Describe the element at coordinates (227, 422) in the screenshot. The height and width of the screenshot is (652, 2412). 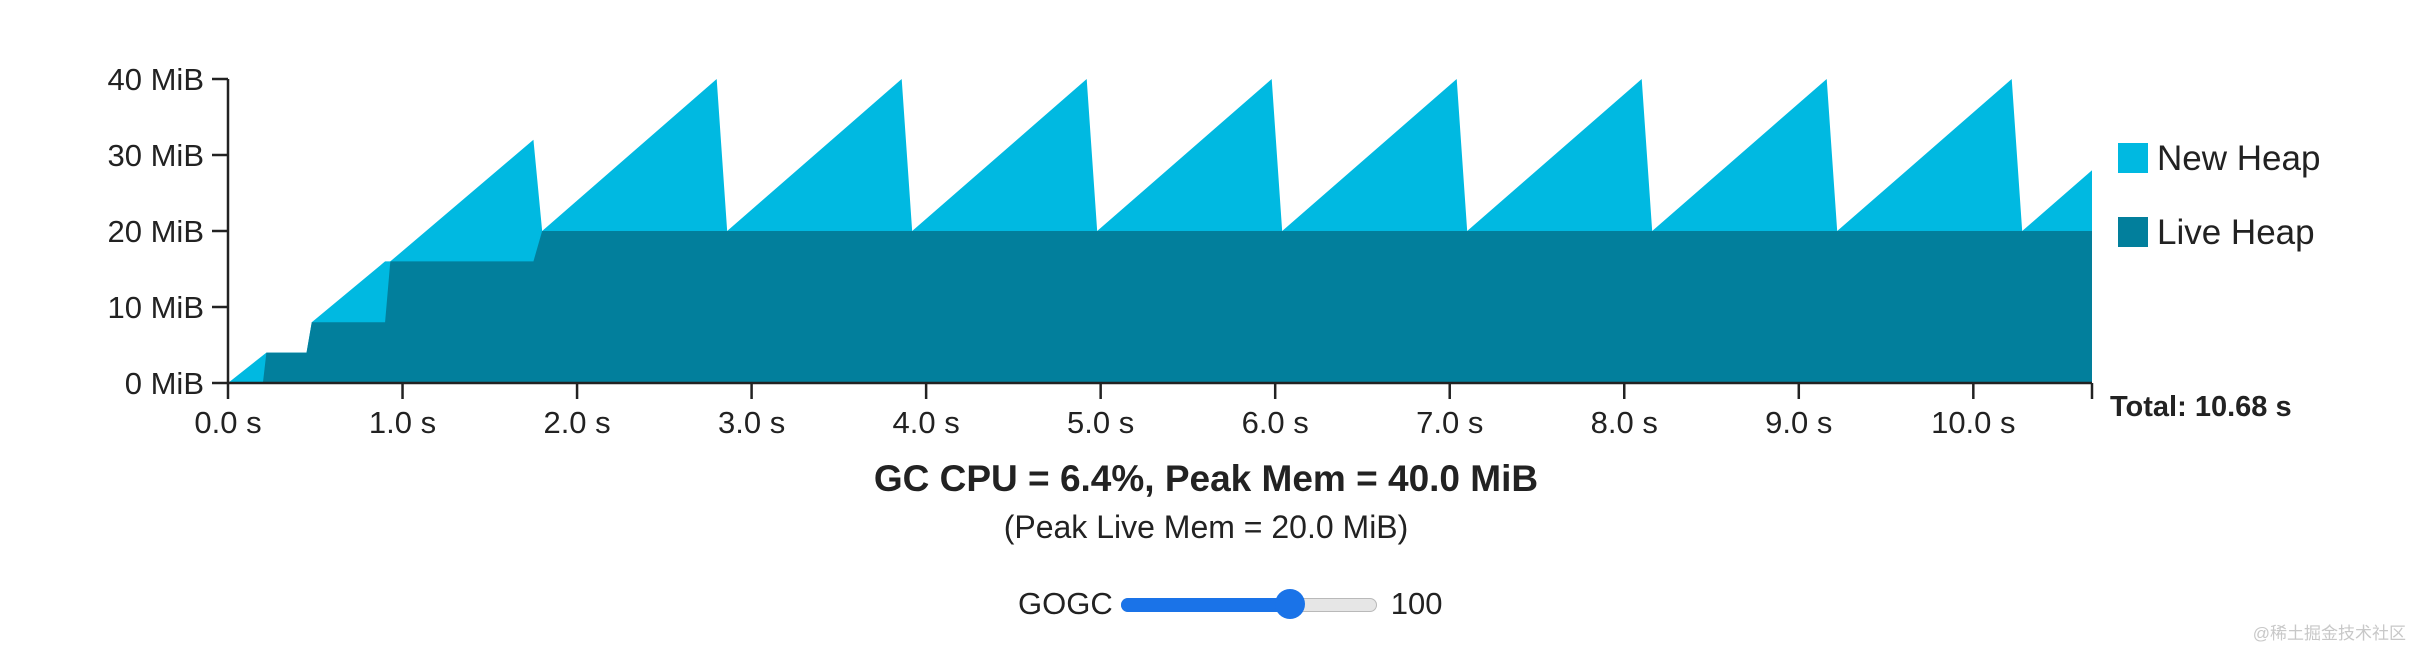
I see `x-tick-label: 0.0 s` at that location.